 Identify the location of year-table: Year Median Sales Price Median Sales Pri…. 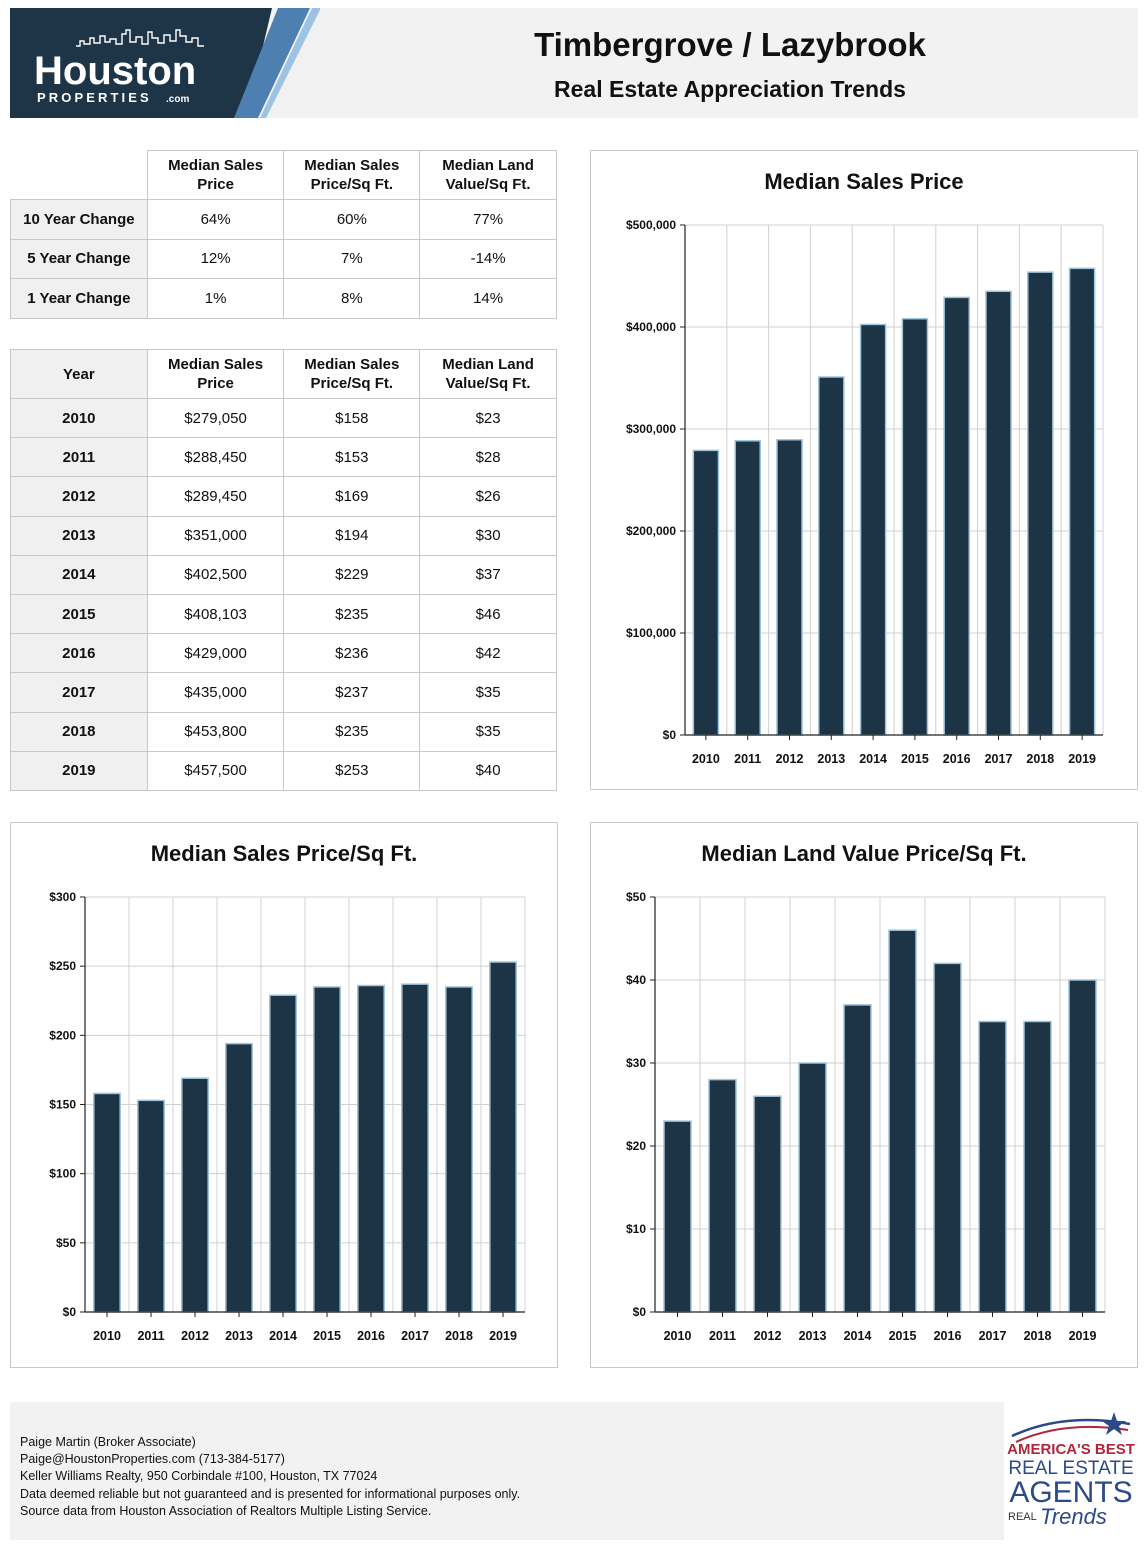
(283, 570).